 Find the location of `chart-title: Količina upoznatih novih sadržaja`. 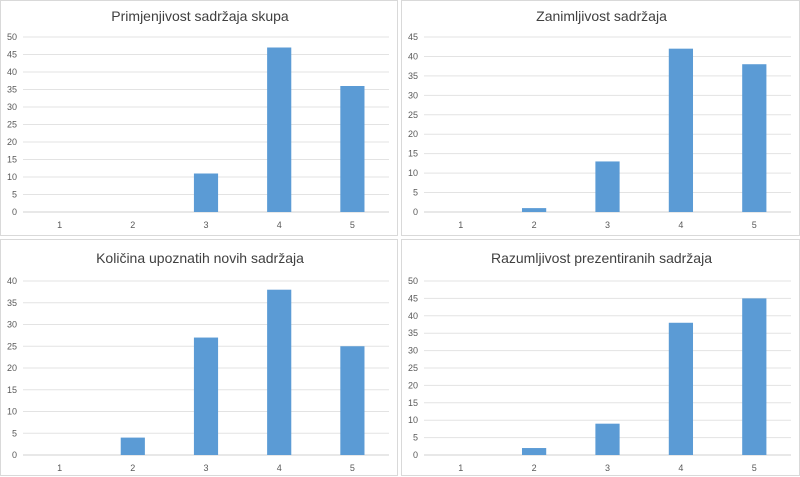

chart-title: Količina upoznatih novih sadržaja is located at coordinates (200, 258).